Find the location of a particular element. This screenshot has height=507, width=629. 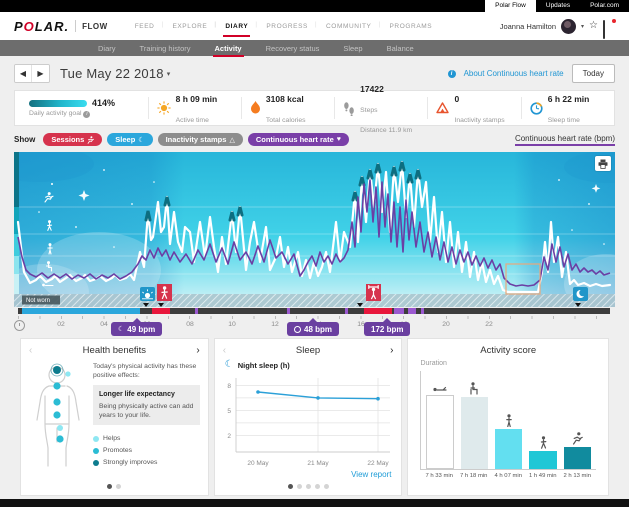

tab-polar-flow: Polar Flow is located at coordinates (510, 6).